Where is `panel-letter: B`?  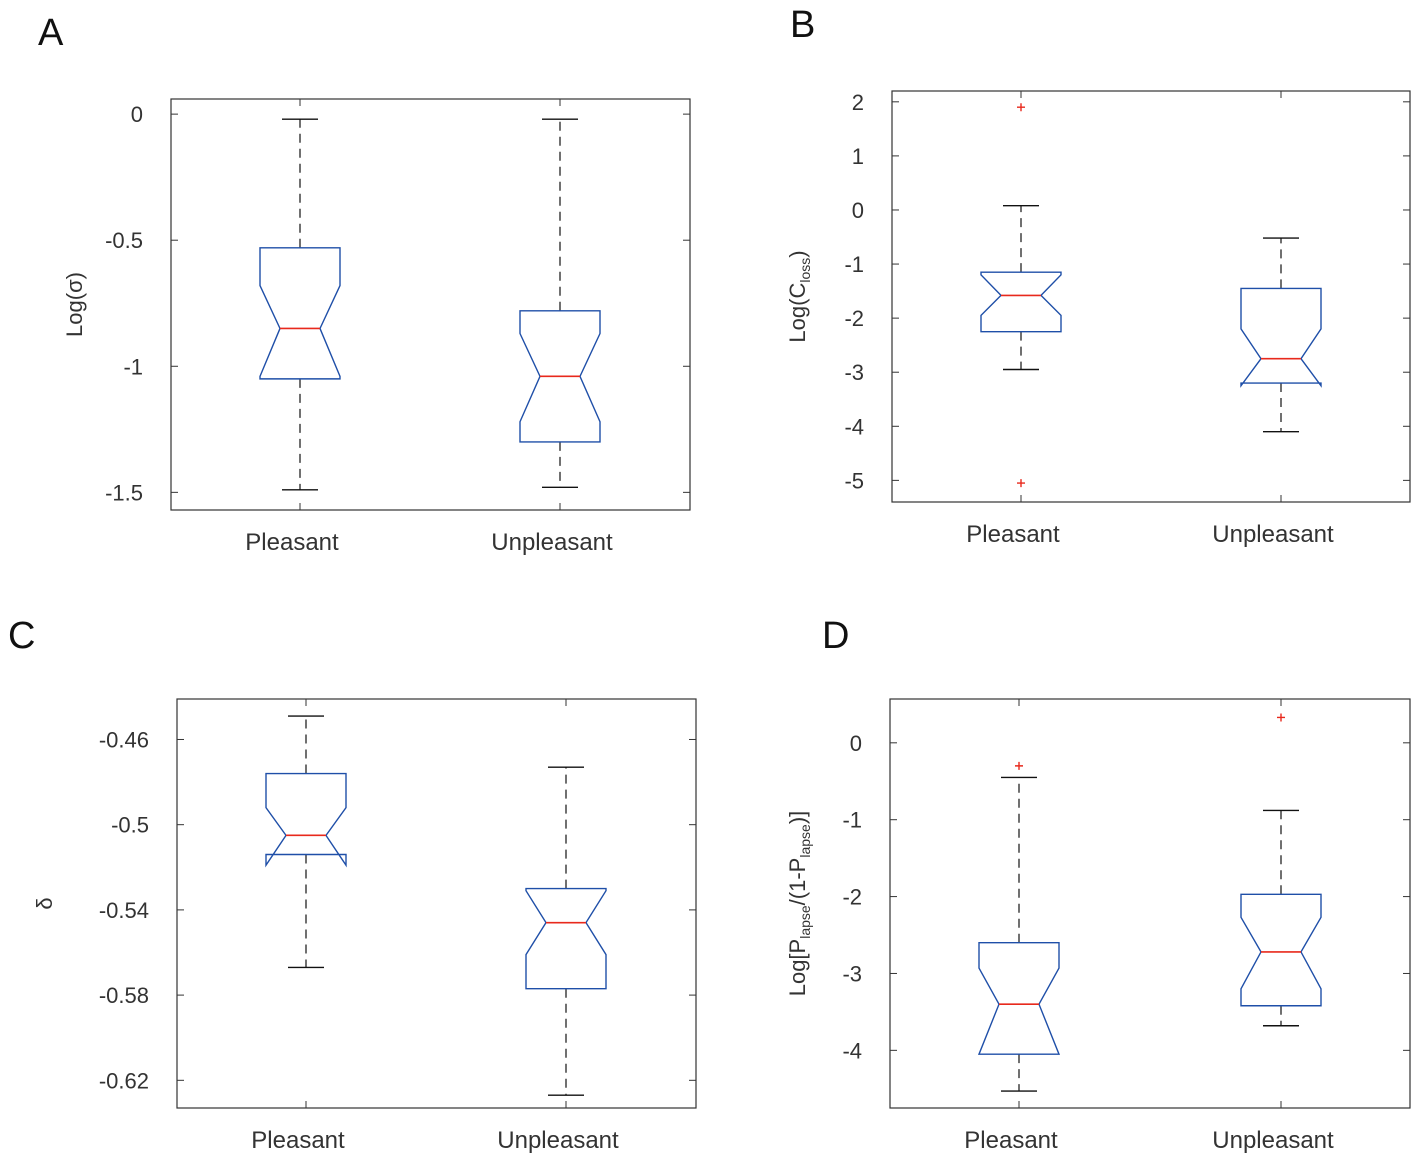 panel-letter: B is located at coordinates (802, 25).